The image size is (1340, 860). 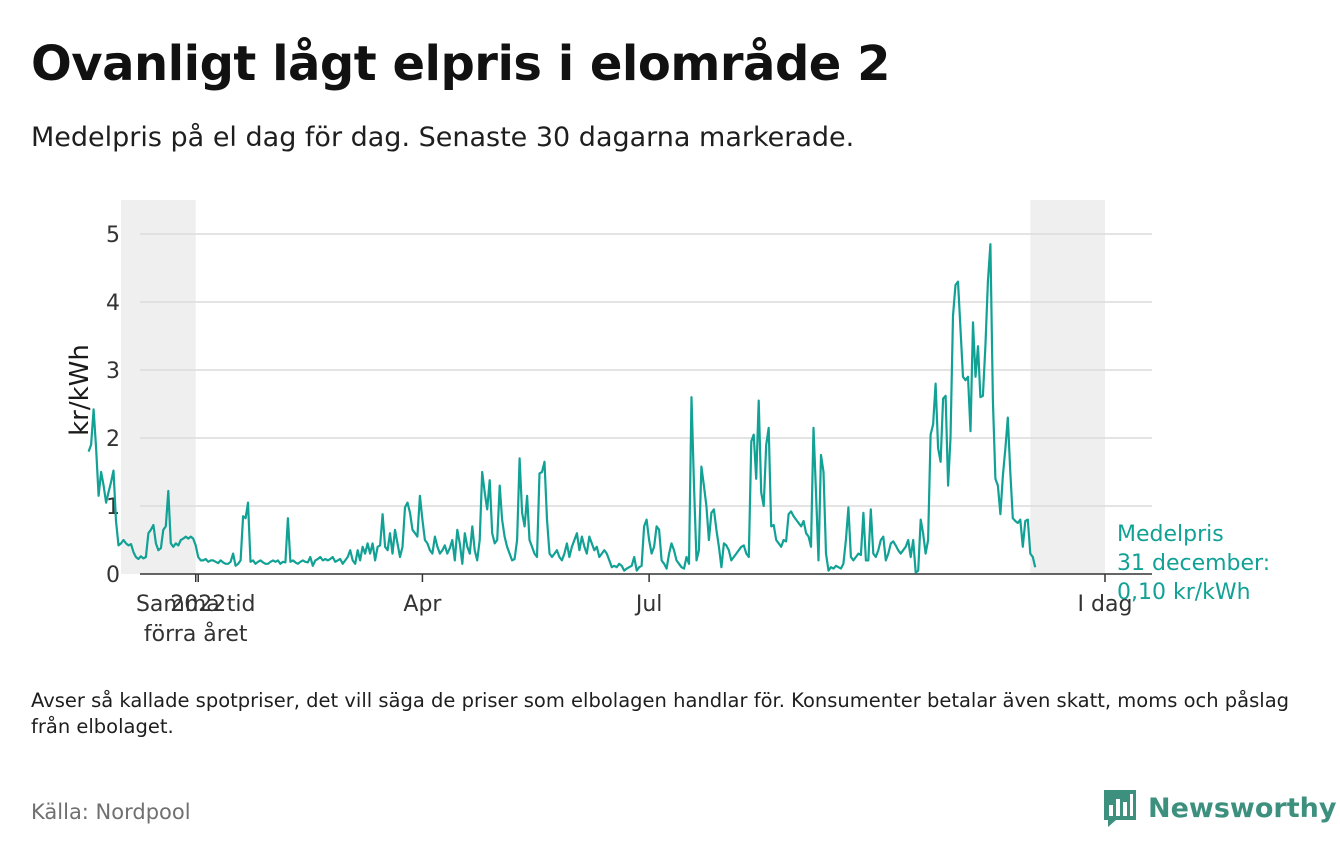 What do you see at coordinates (80, 390) in the screenshot?
I see `y-axis-label: kr/kWh` at bounding box center [80, 390].